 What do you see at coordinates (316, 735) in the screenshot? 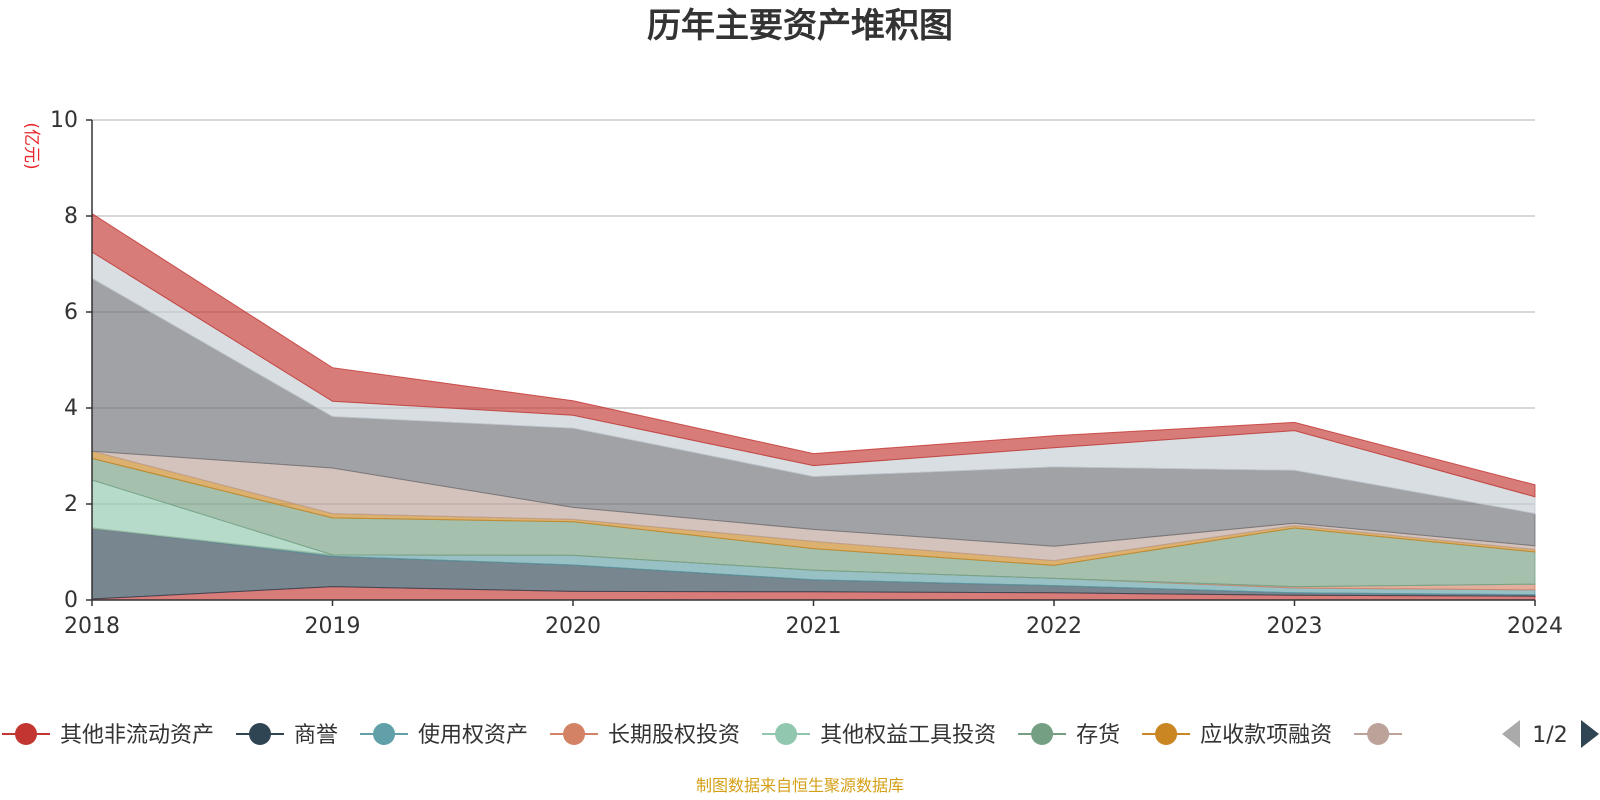
I see `legend-label: 商誉` at bounding box center [316, 735].